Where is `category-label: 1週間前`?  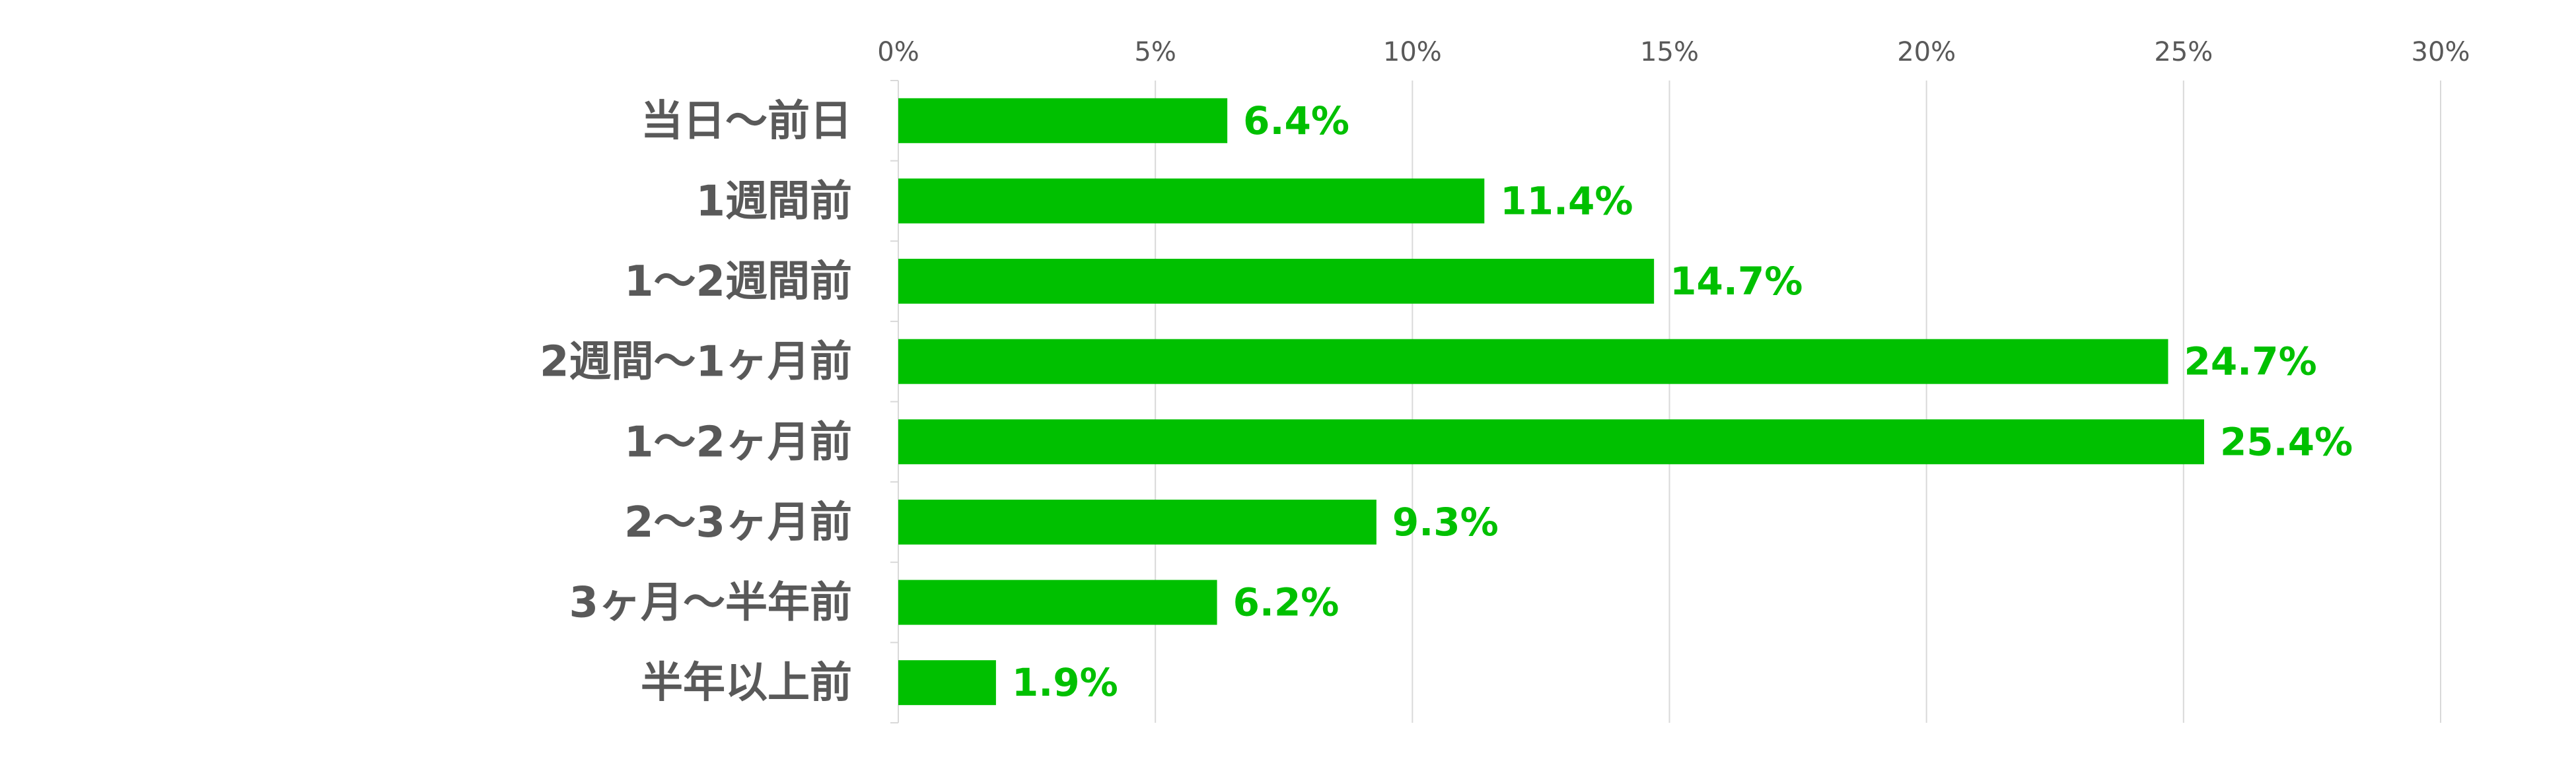
category-label: 1週間前 is located at coordinates (774, 201).